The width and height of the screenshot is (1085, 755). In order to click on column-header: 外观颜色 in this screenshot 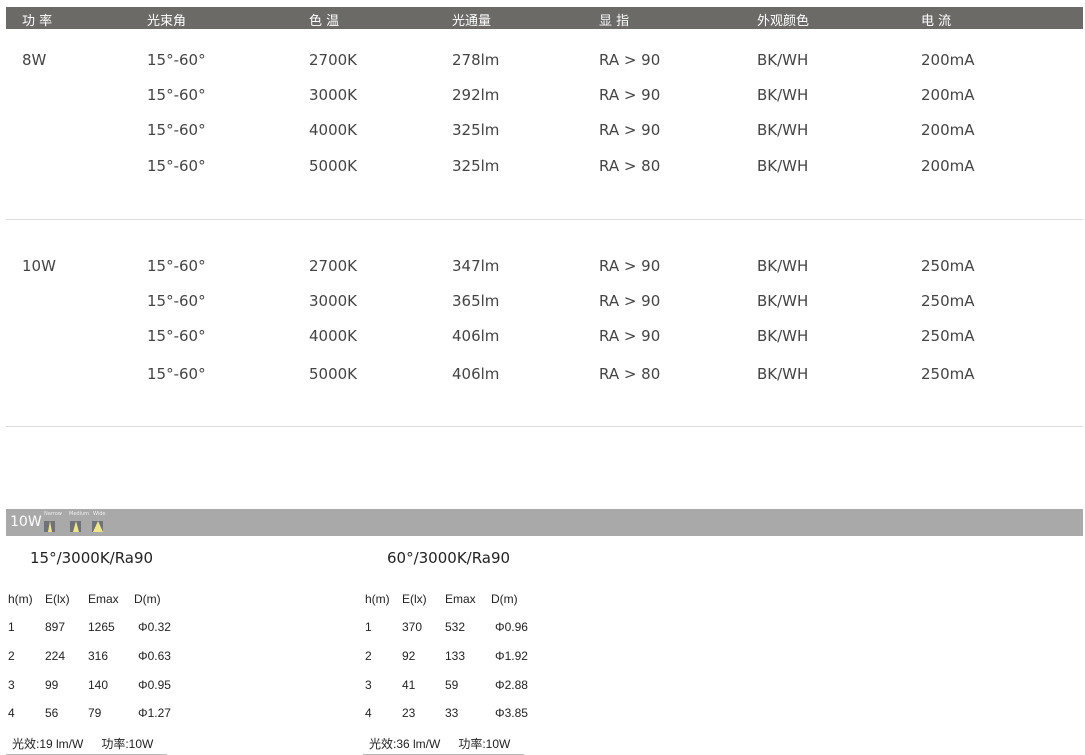, I will do `click(783, 21)`.